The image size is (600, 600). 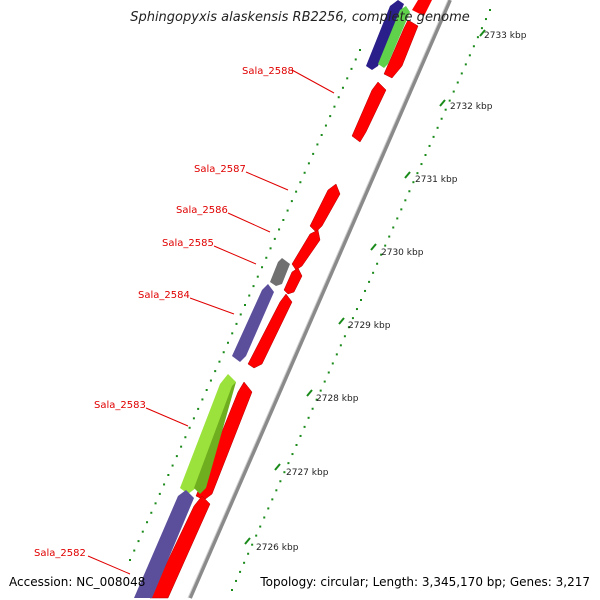 I want to click on gene-label: Sala_2583, so click(x=120, y=405).